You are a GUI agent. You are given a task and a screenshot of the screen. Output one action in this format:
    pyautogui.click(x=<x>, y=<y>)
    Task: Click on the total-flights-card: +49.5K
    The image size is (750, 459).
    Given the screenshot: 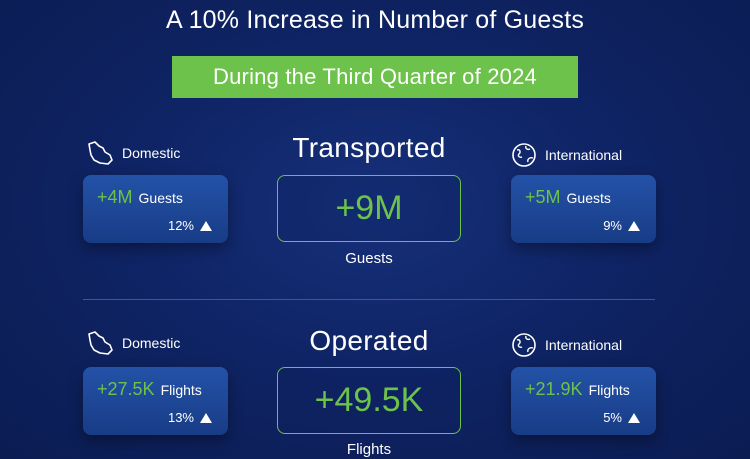 What is the action you would take?
    pyautogui.click(x=369, y=400)
    